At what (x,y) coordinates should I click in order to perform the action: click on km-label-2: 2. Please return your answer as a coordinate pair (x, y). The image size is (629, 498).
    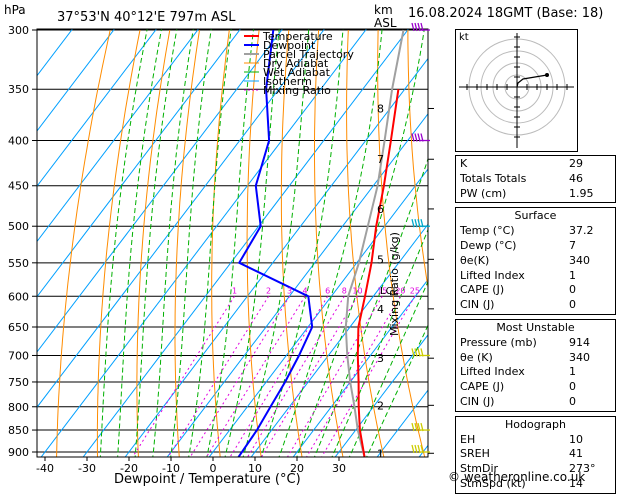
    Looking at the image, I should click on (380, 405).